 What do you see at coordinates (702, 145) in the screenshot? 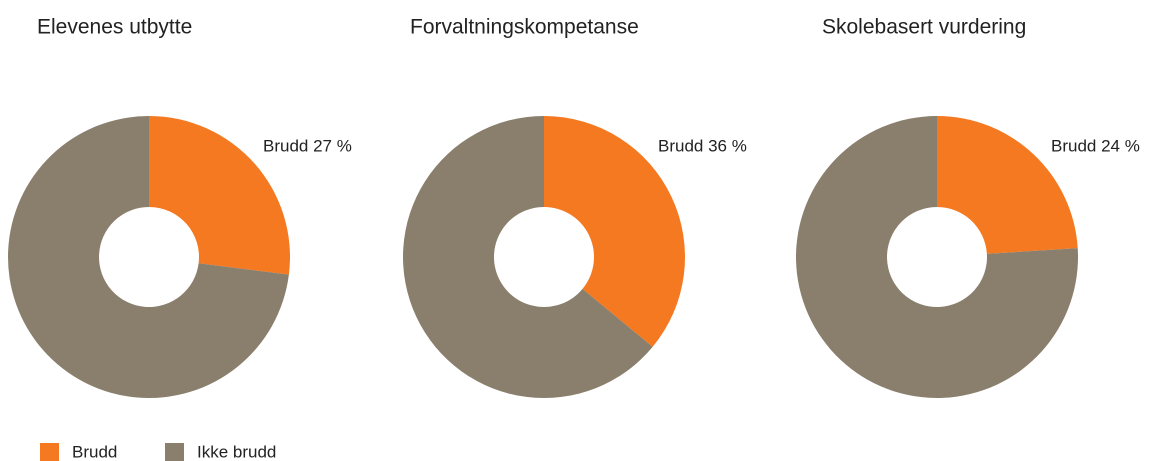
I see `data-label: Brudd 36 %` at bounding box center [702, 145].